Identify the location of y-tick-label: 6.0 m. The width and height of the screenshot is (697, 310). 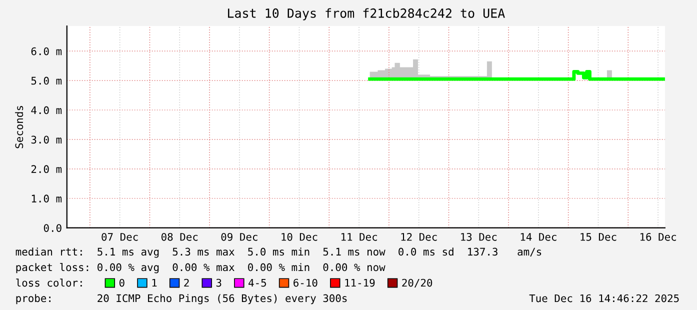
(46, 51).